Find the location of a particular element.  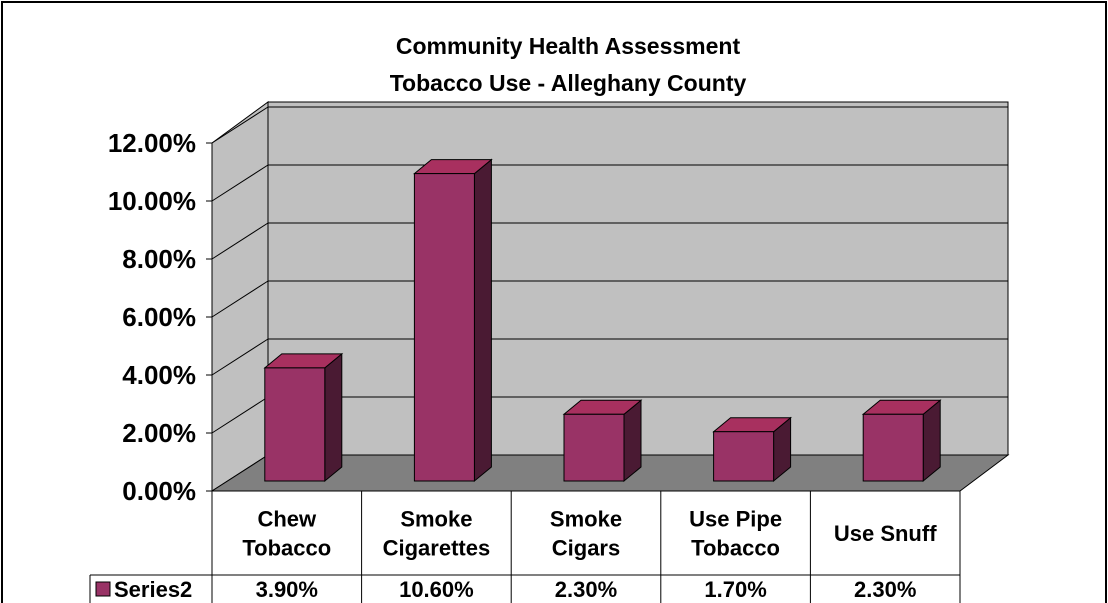

y-tick-label: 4.00% is located at coordinates (159, 375).